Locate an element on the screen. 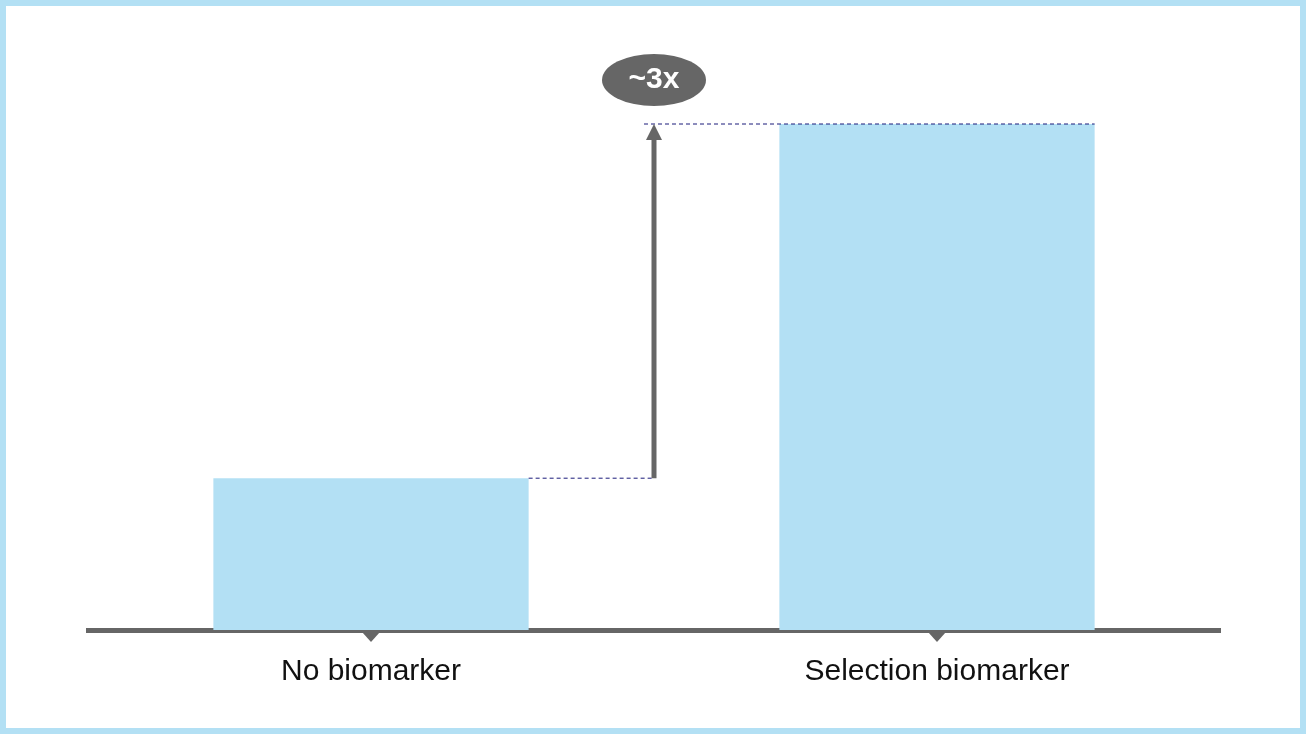  x-tick-label: Selection biomarker is located at coordinates (937, 670).